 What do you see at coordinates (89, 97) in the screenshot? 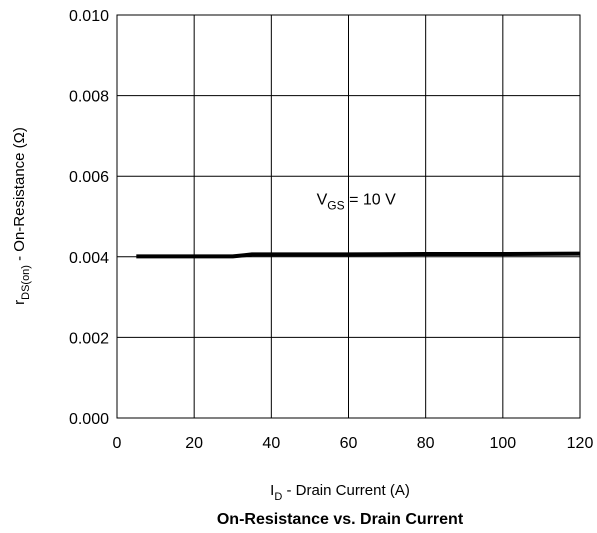
I see `y-tick-label: 0.008` at bounding box center [89, 97].